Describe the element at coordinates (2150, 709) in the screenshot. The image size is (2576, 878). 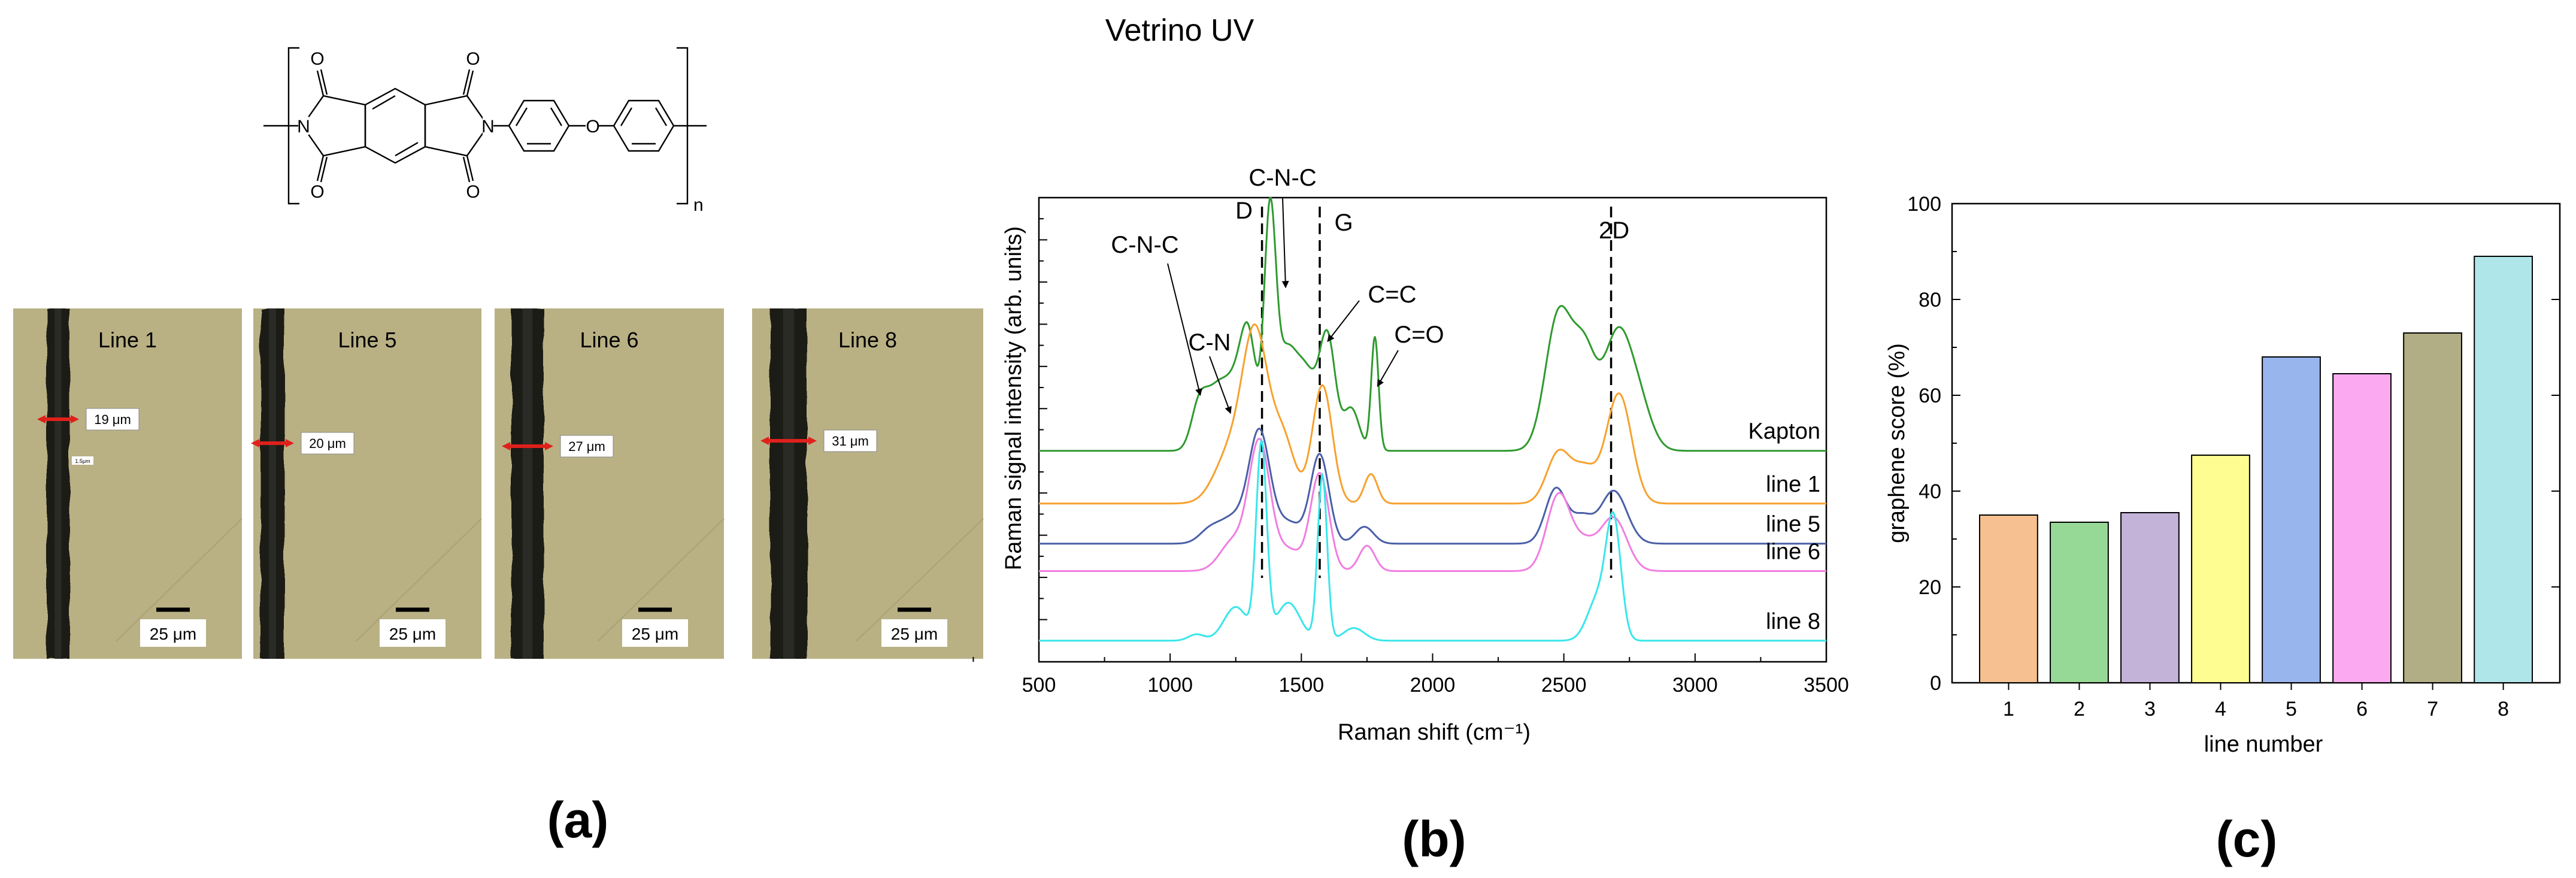
I see `x-tick-label: 3` at that location.